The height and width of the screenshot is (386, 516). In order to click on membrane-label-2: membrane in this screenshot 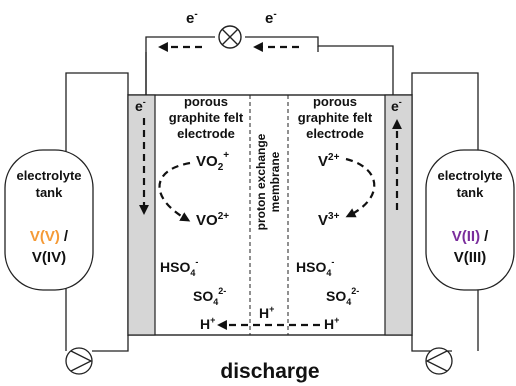, I will do `click(275, 181)`.